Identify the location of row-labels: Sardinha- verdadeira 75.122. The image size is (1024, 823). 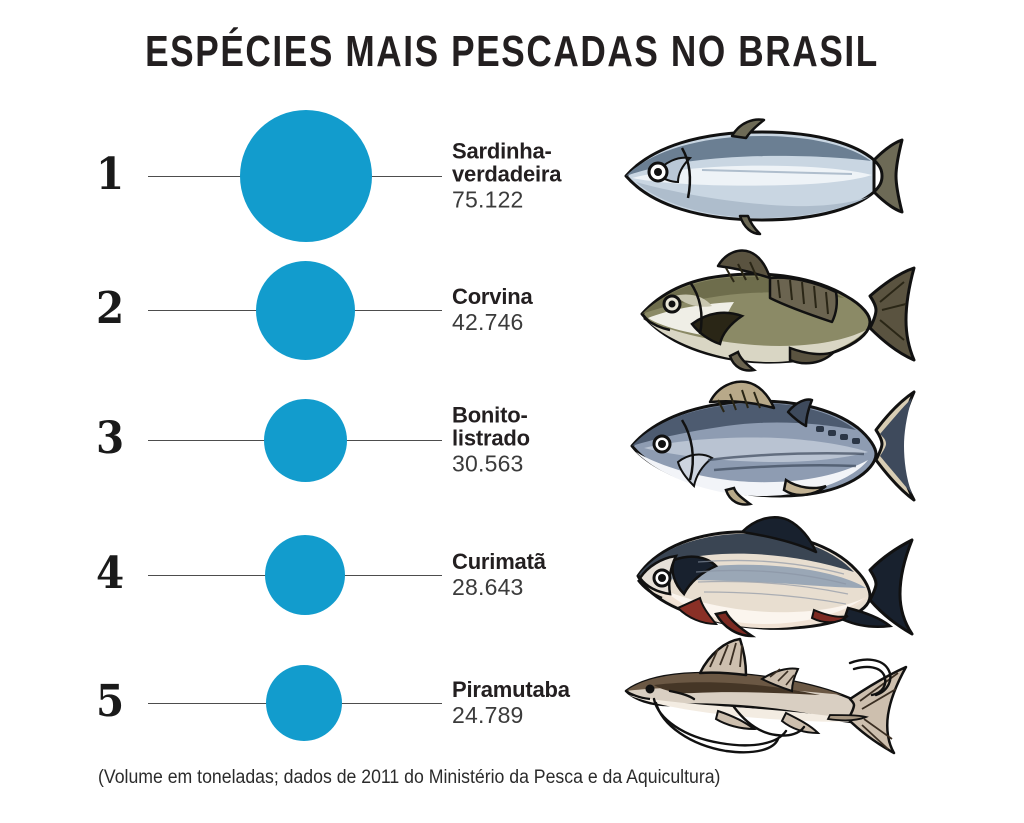
(539, 176).